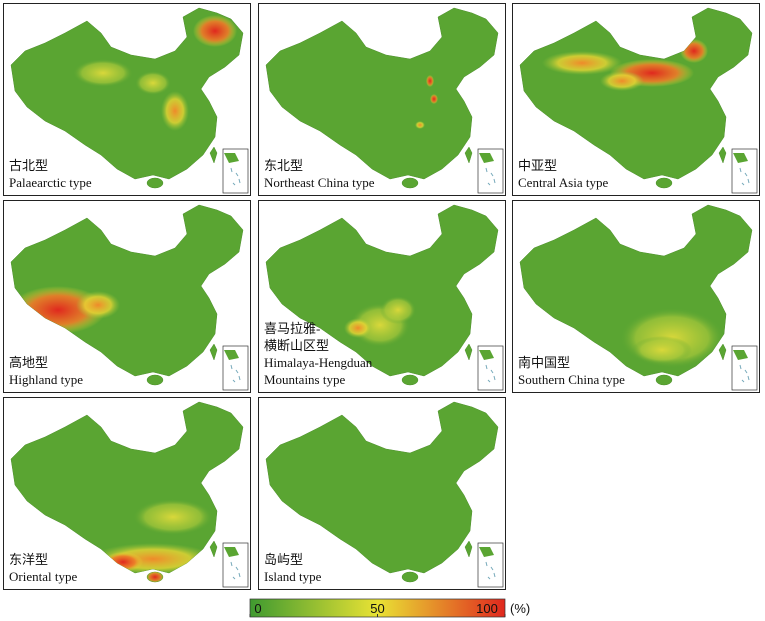 The image size is (765, 621). Describe the element at coordinates (318, 362) in the screenshot. I see `panel-label: Himalaya-Hengduan` at that location.